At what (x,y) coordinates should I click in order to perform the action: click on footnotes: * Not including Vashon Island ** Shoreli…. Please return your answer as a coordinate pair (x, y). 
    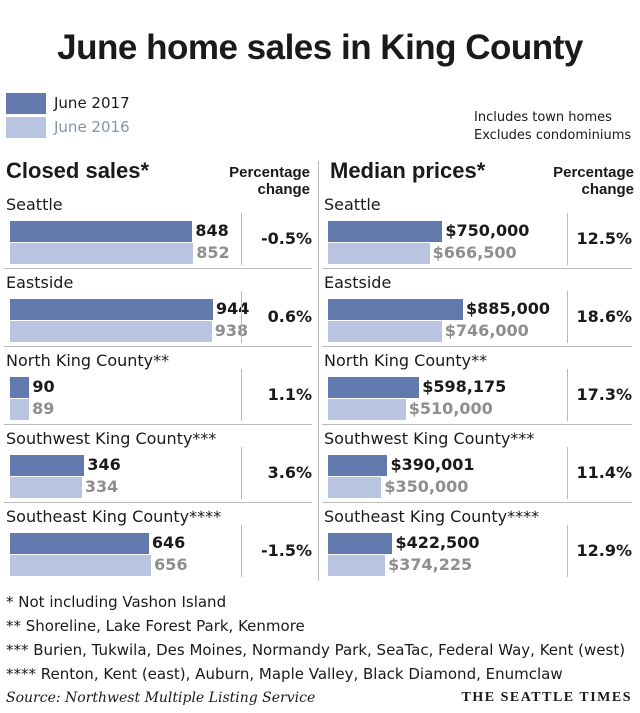
    Looking at the image, I should click on (315, 638).